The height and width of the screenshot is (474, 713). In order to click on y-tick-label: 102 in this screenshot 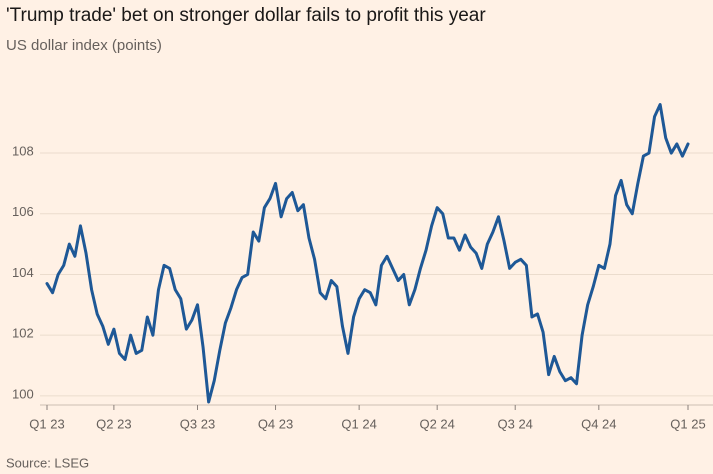, I will do `click(23, 333)`.